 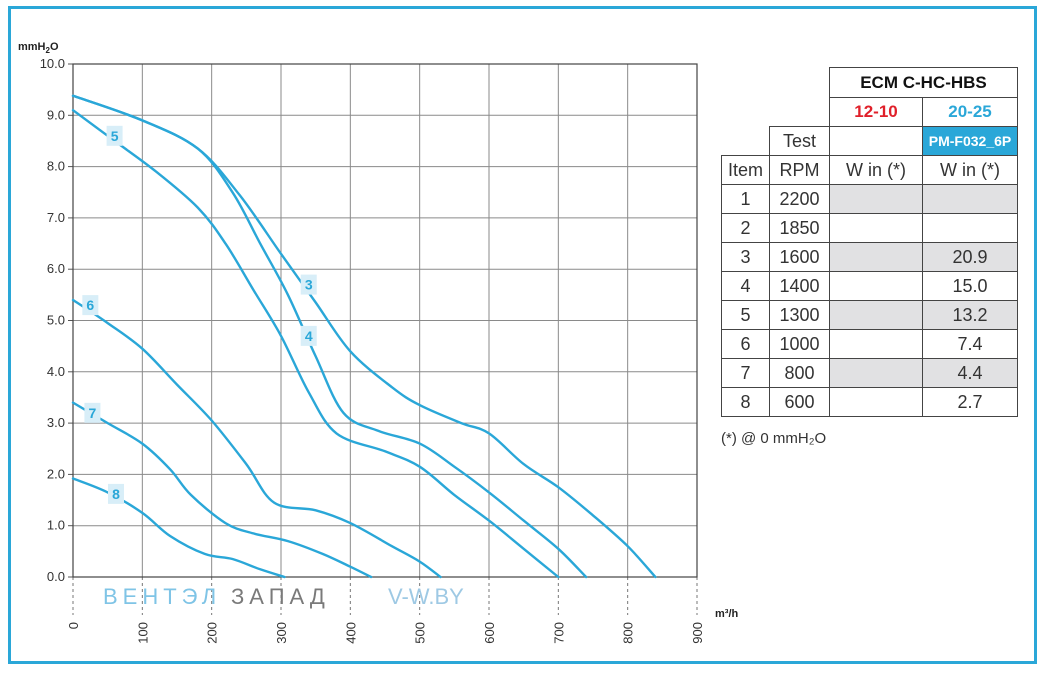 I want to click on y-tick-label: 7.0, so click(x=56, y=217).